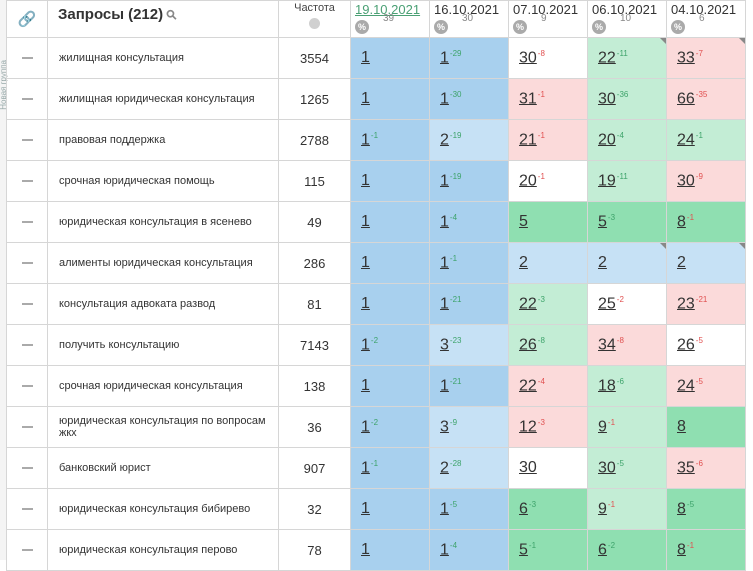 The image size is (753, 571). What do you see at coordinates (627, 345) in the screenshot?
I see `position-cell: 34-8` at bounding box center [627, 345].